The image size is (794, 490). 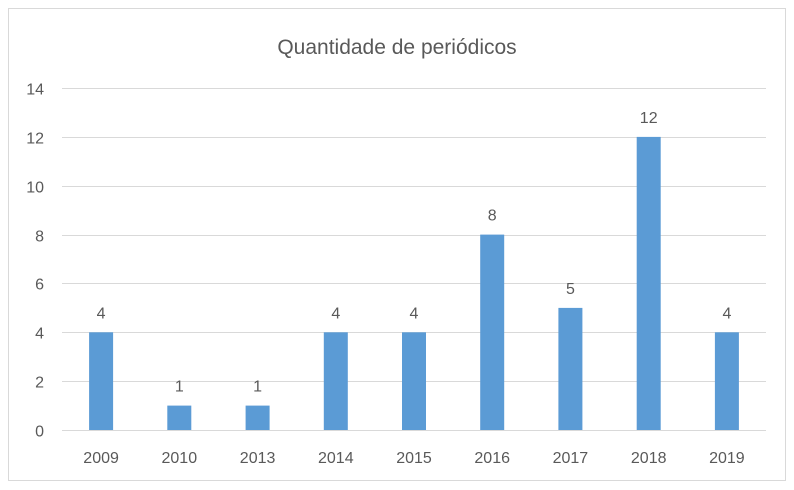 I want to click on y-tick-label: 8, so click(x=39, y=237).